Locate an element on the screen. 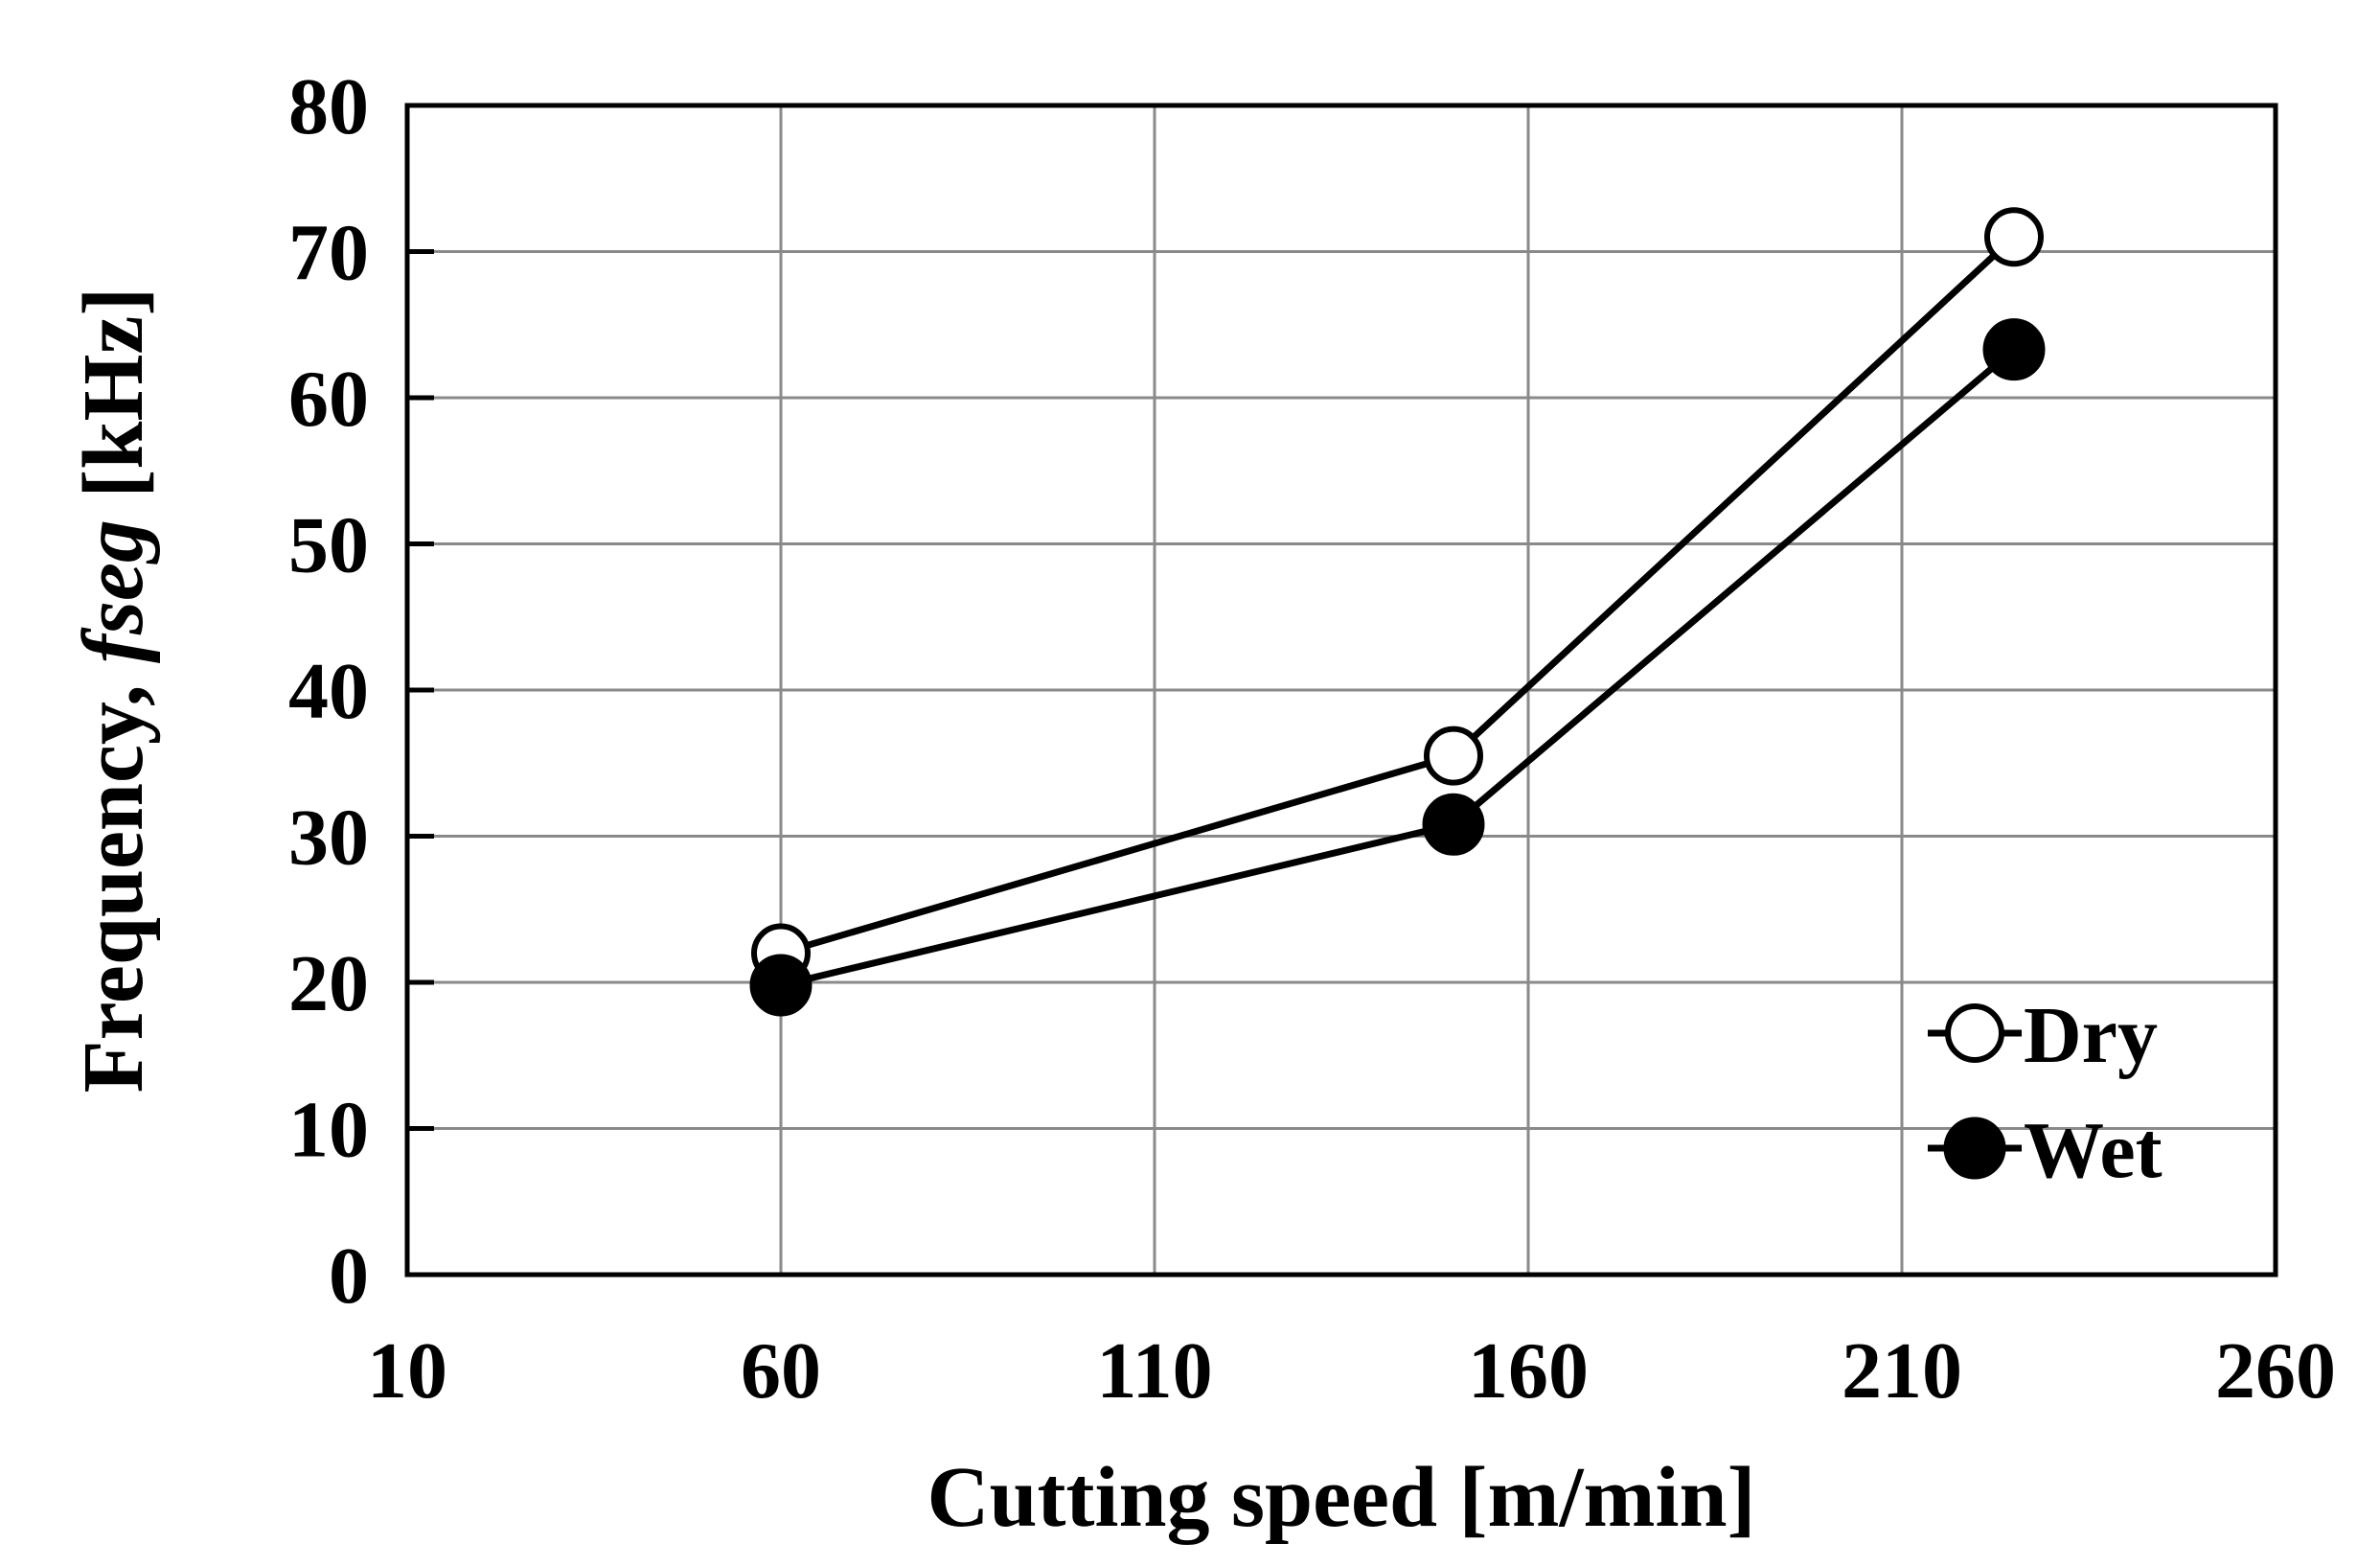 Image resolution: width=2380 pixels, height=1566 pixels. x-tick-label: 110 is located at coordinates (1154, 1371).